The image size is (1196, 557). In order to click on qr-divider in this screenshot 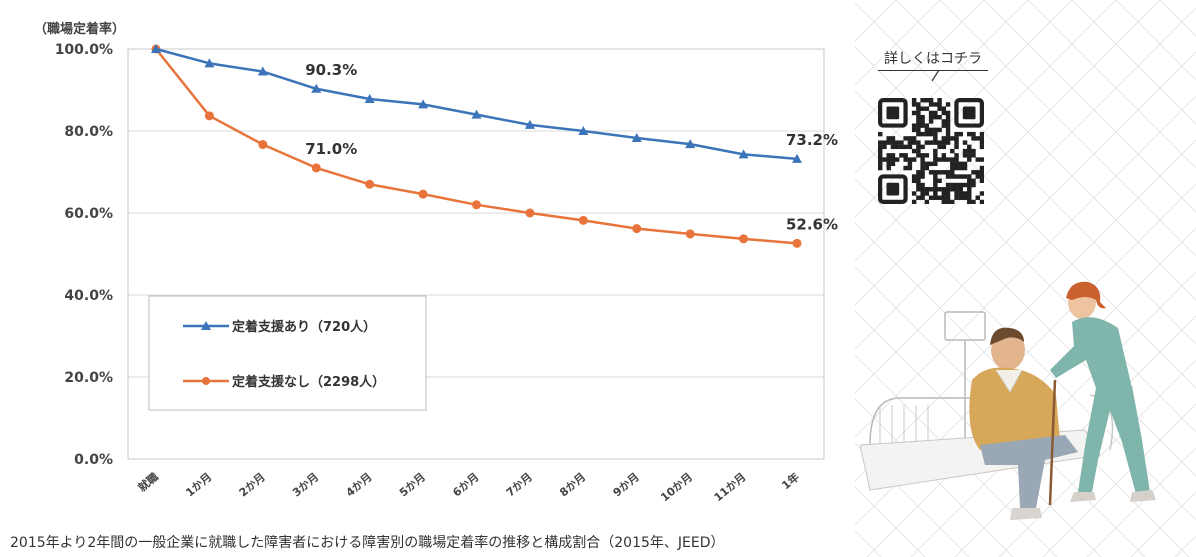, I will do `click(933, 70)`.